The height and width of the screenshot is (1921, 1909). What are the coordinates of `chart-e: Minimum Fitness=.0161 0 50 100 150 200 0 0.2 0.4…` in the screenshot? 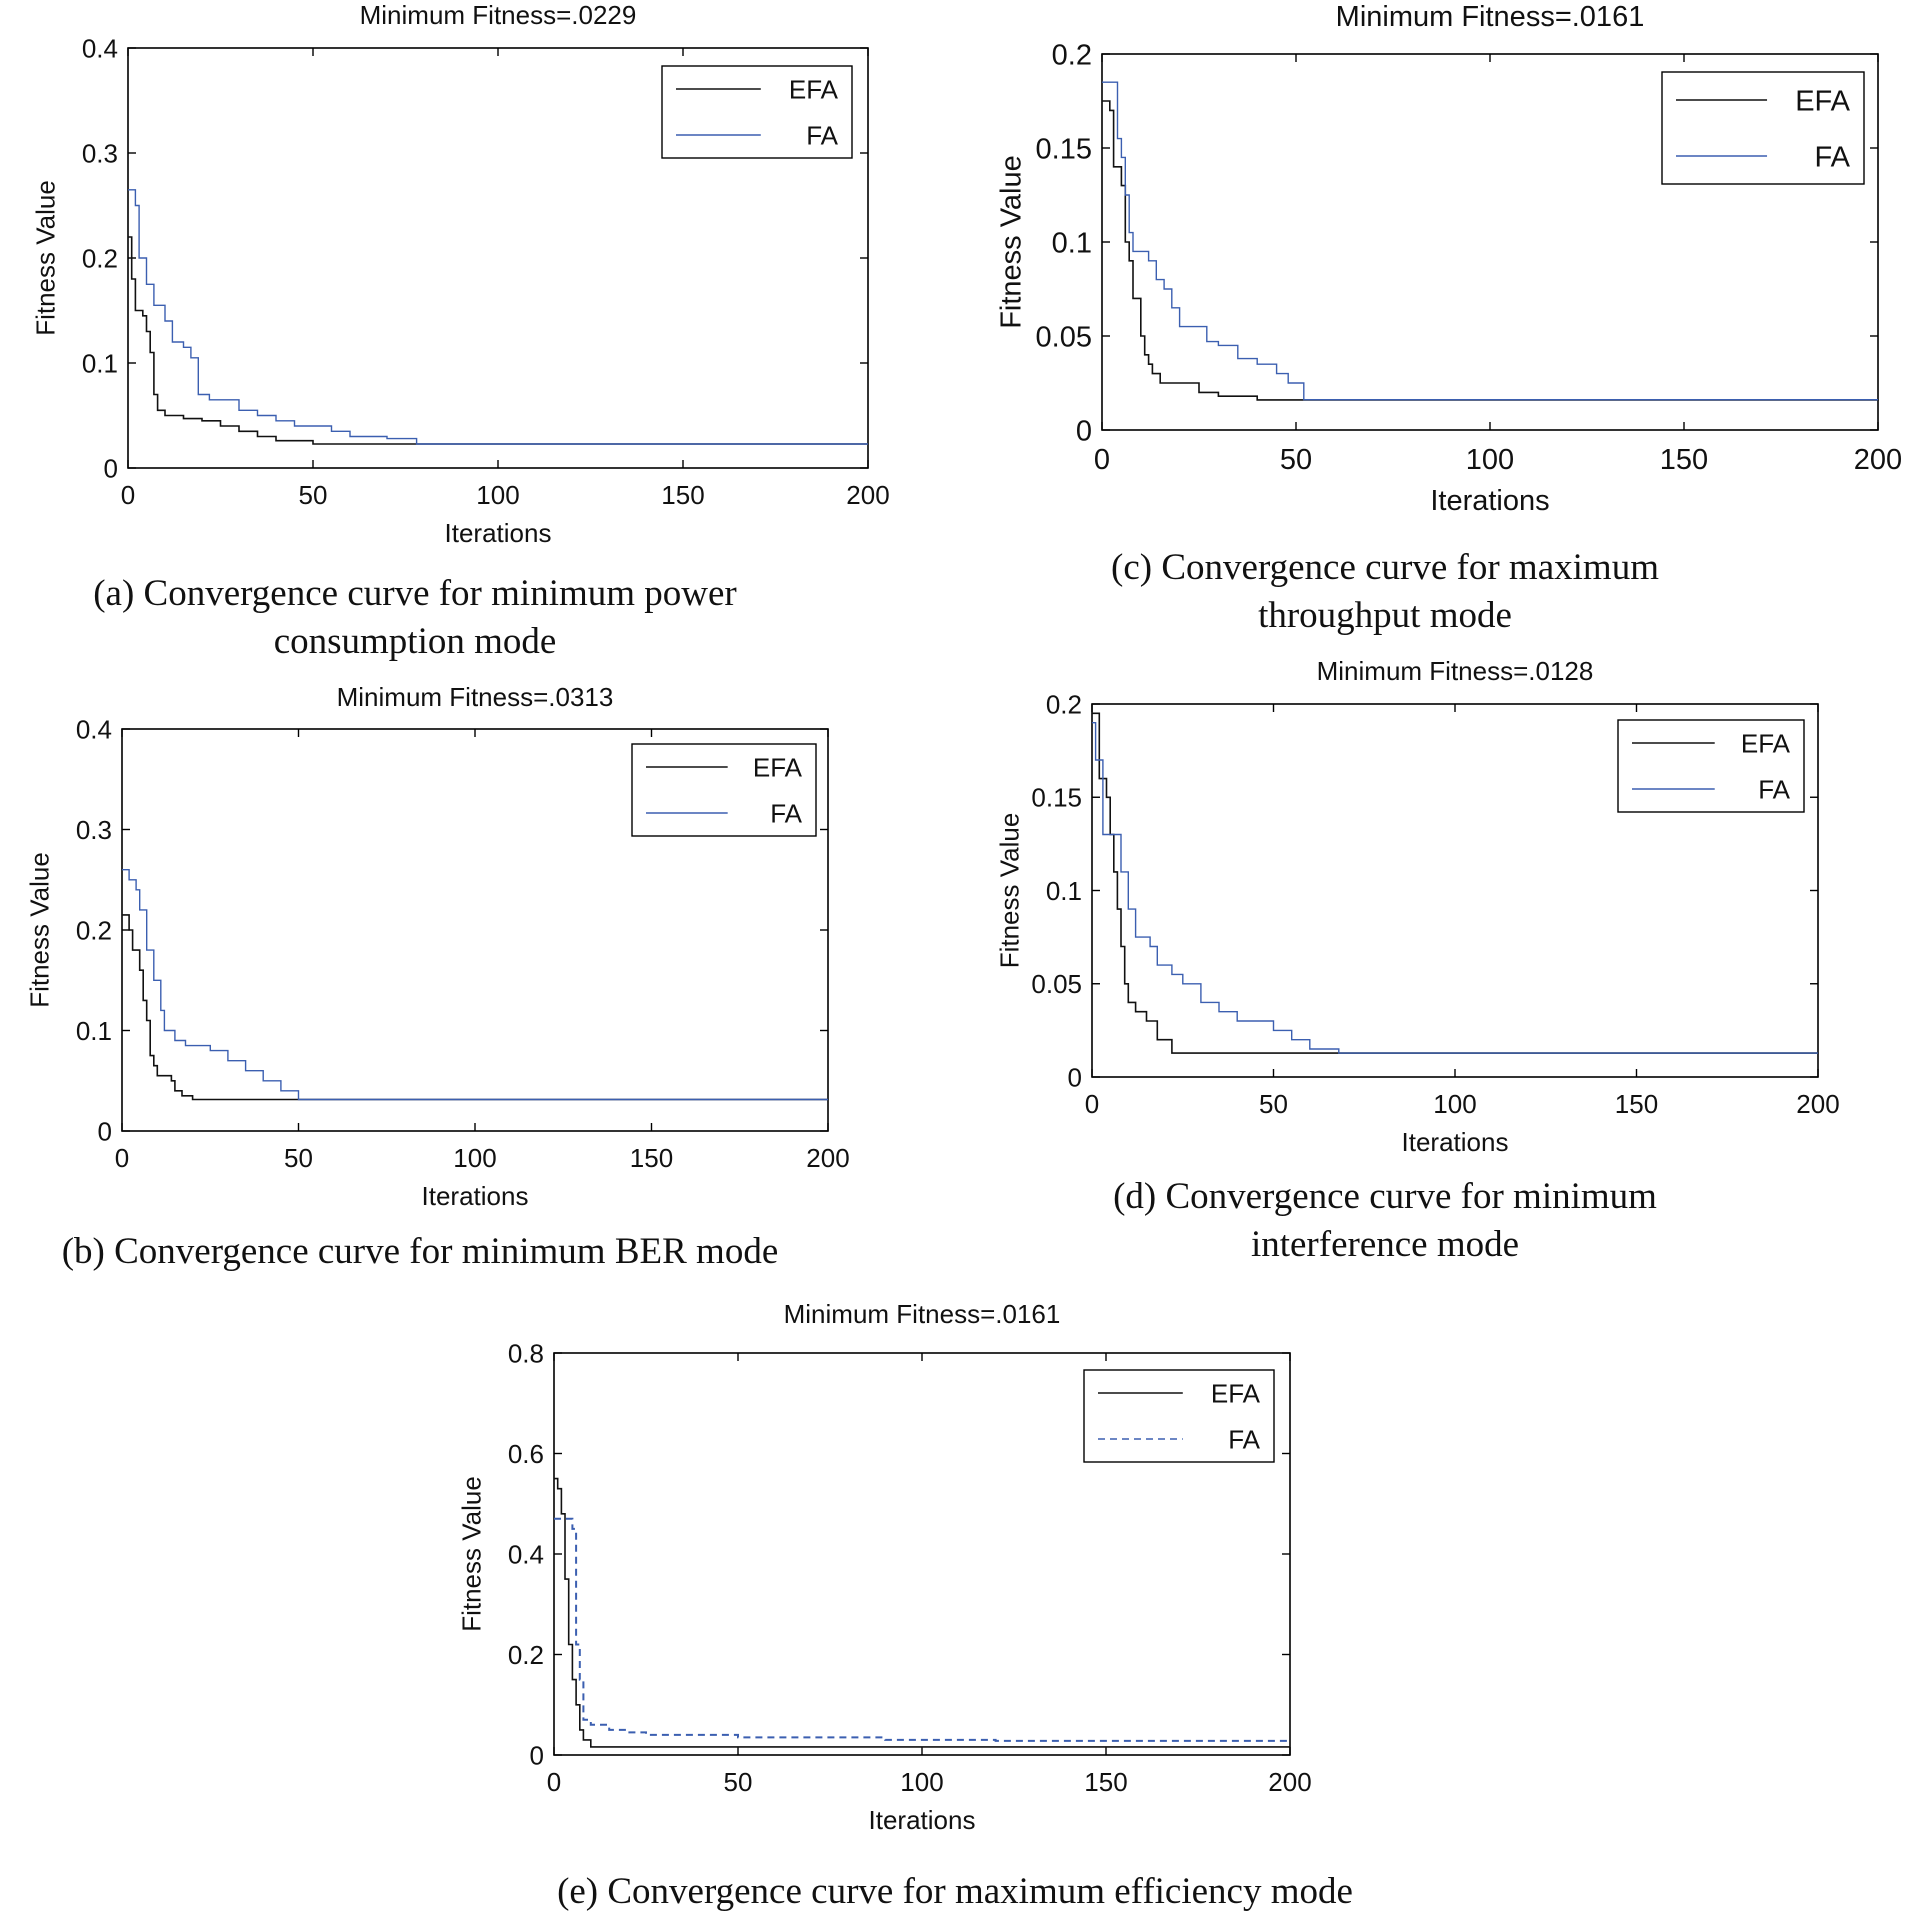 It's located at (883, 1567).